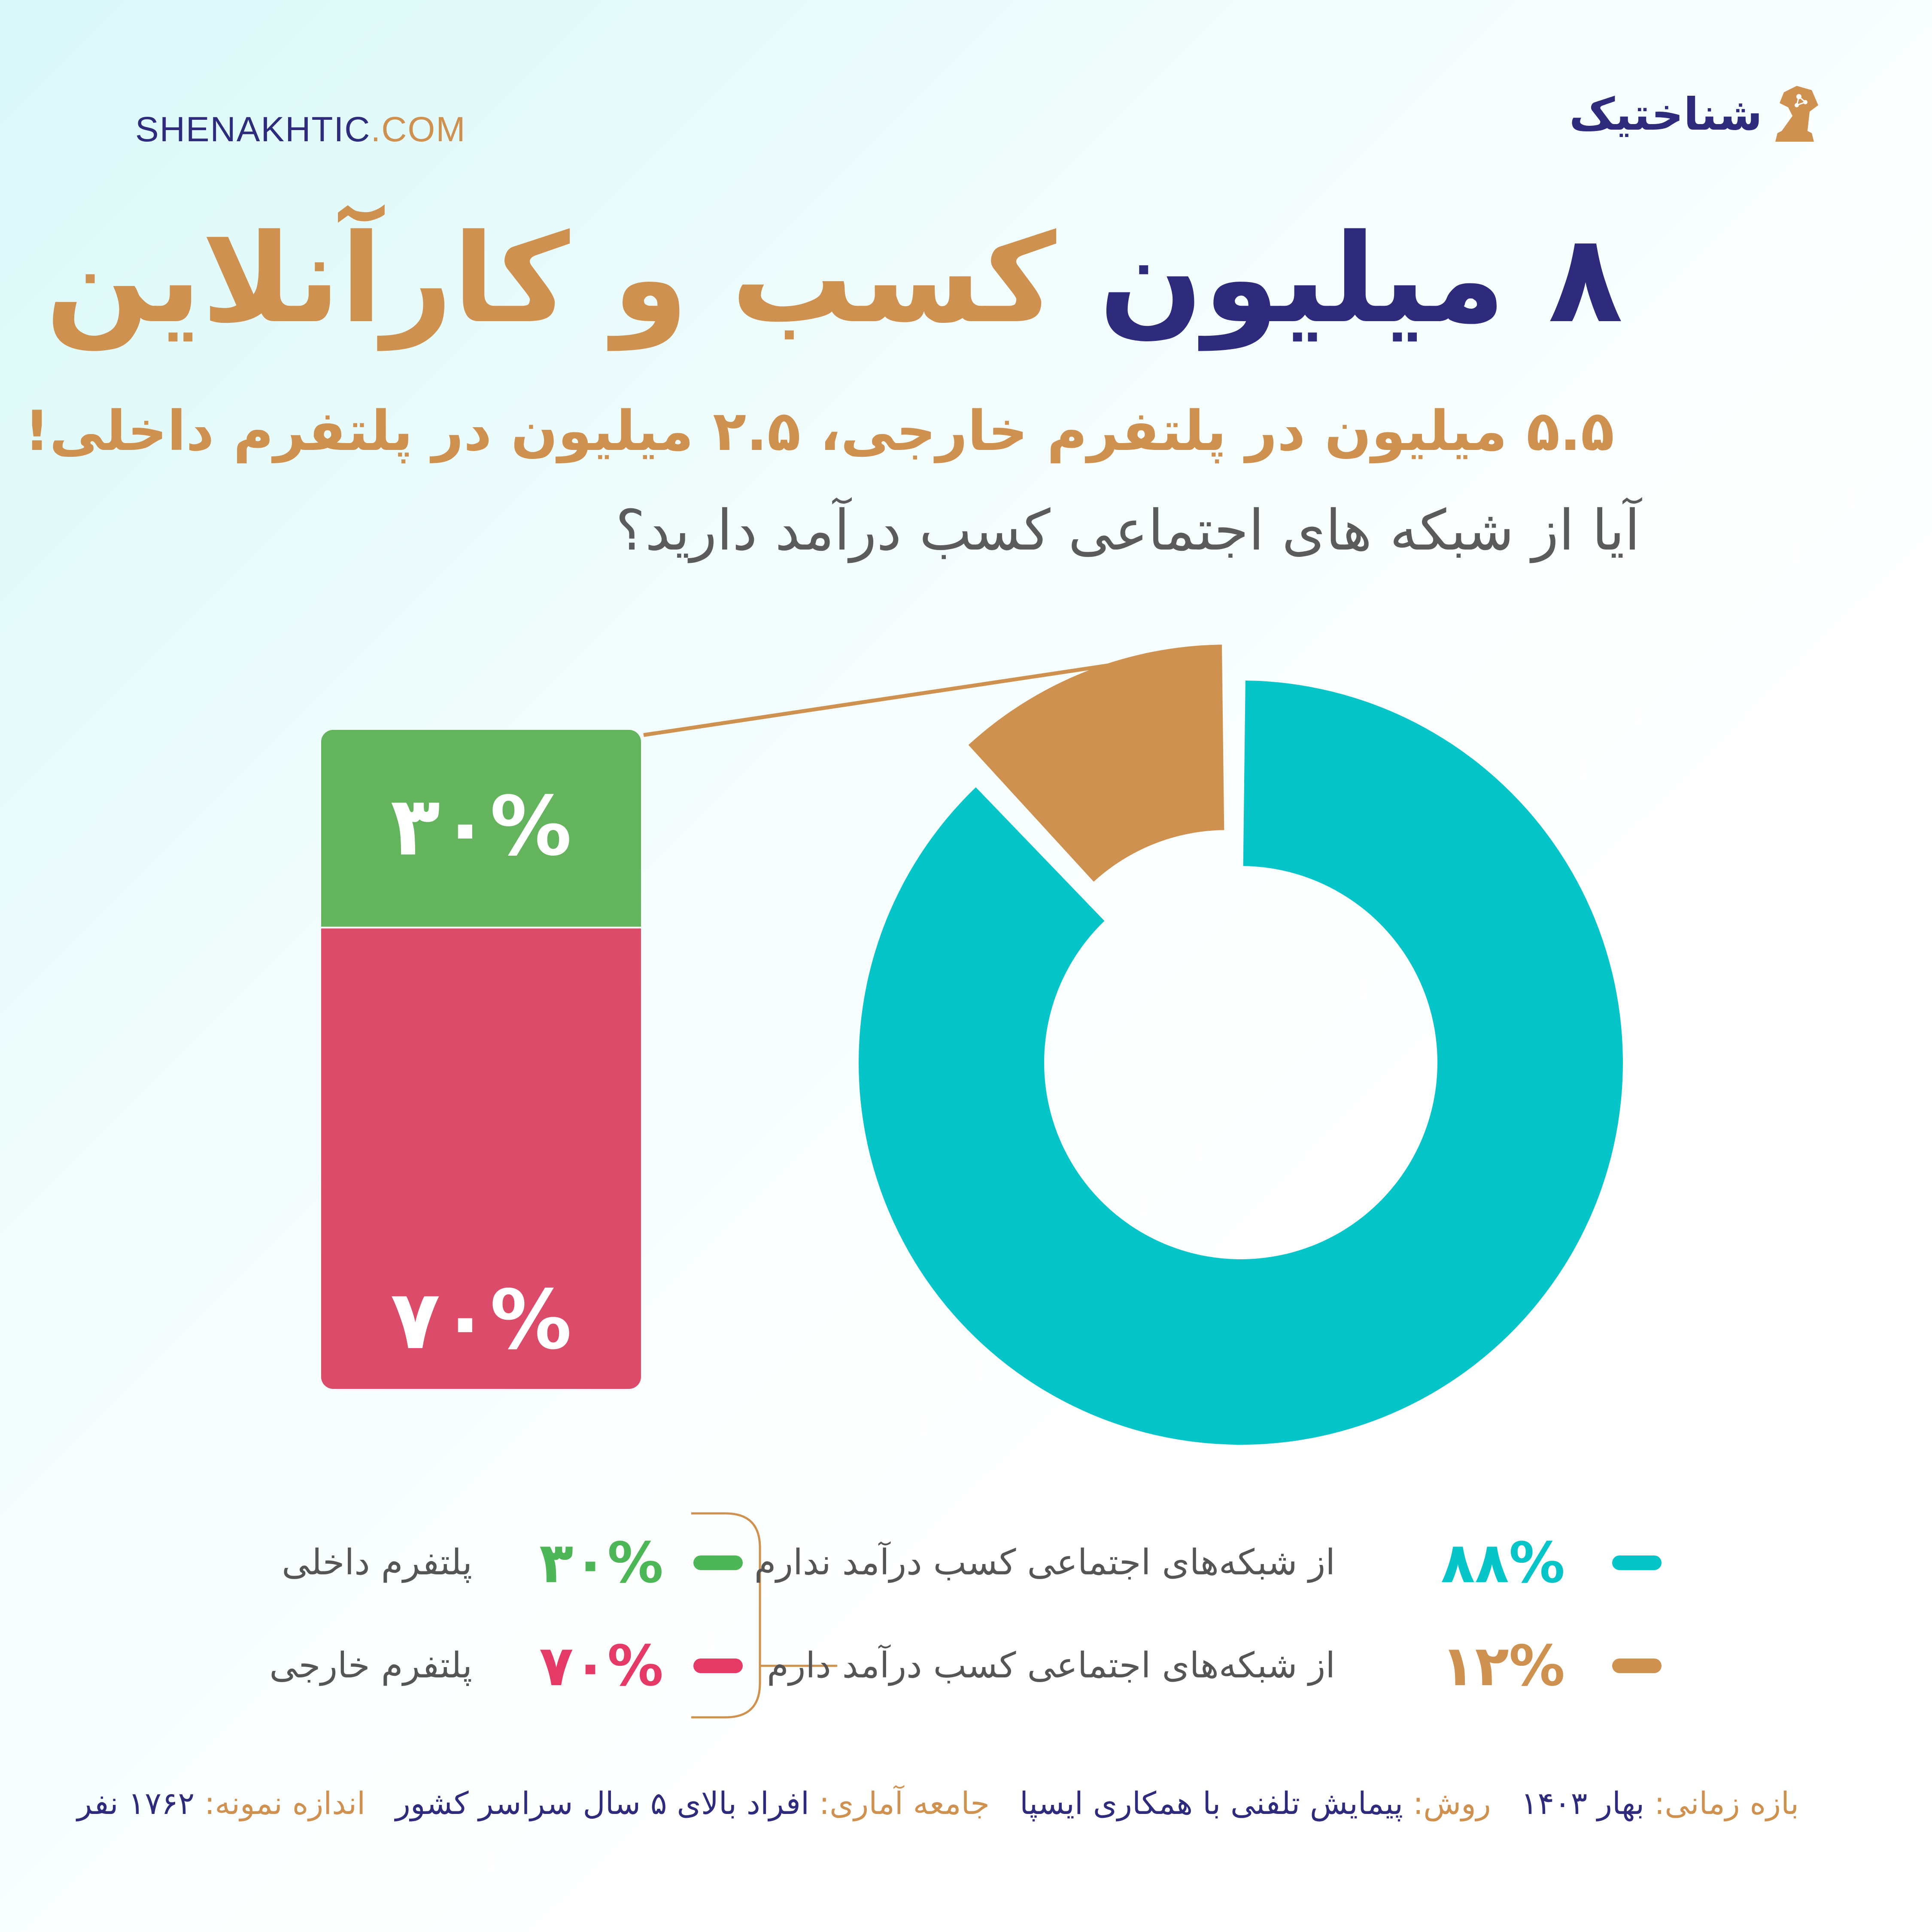 The height and width of the screenshot is (1932, 1932). Describe the element at coordinates (551, 279) in the screenshot. I see `title-rest: کسب و کارآنلاین` at that location.